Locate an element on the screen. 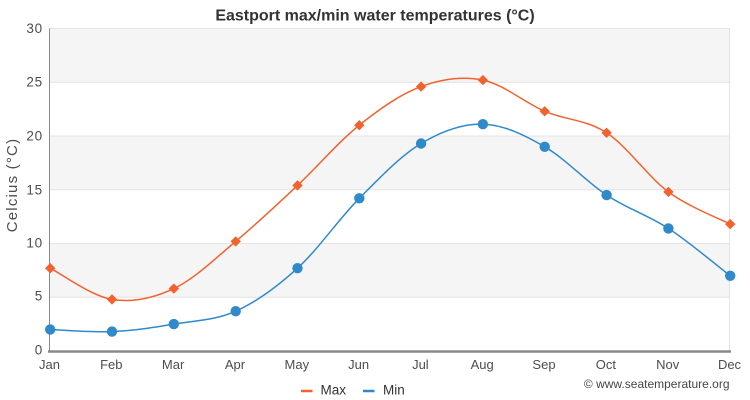 The height and width of the screenshot is (400, 750). svg-text: Sep is located at coordinates (543, 364).